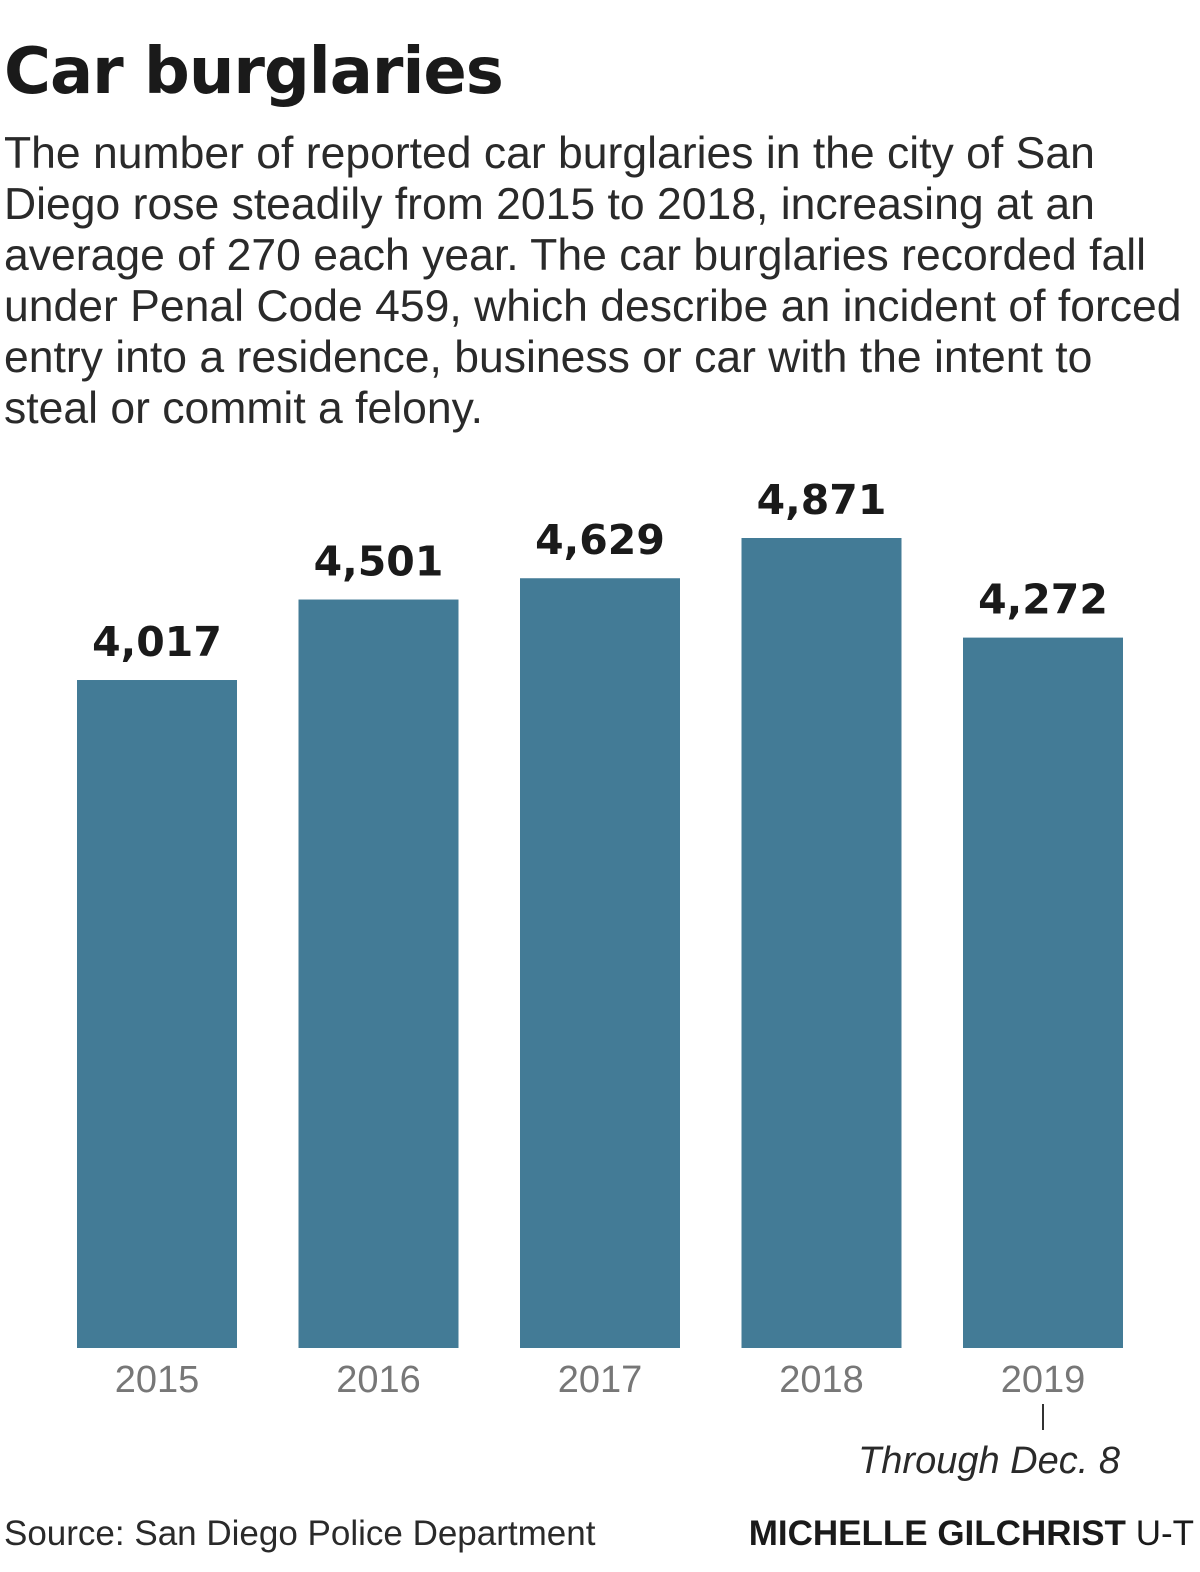 This screenshot has height=1572, width=1200. What do you see at coordinates (378, 1380) in the screenshot?
I see `tick-label-2016: 2016` at bounding box center [378, 1380].